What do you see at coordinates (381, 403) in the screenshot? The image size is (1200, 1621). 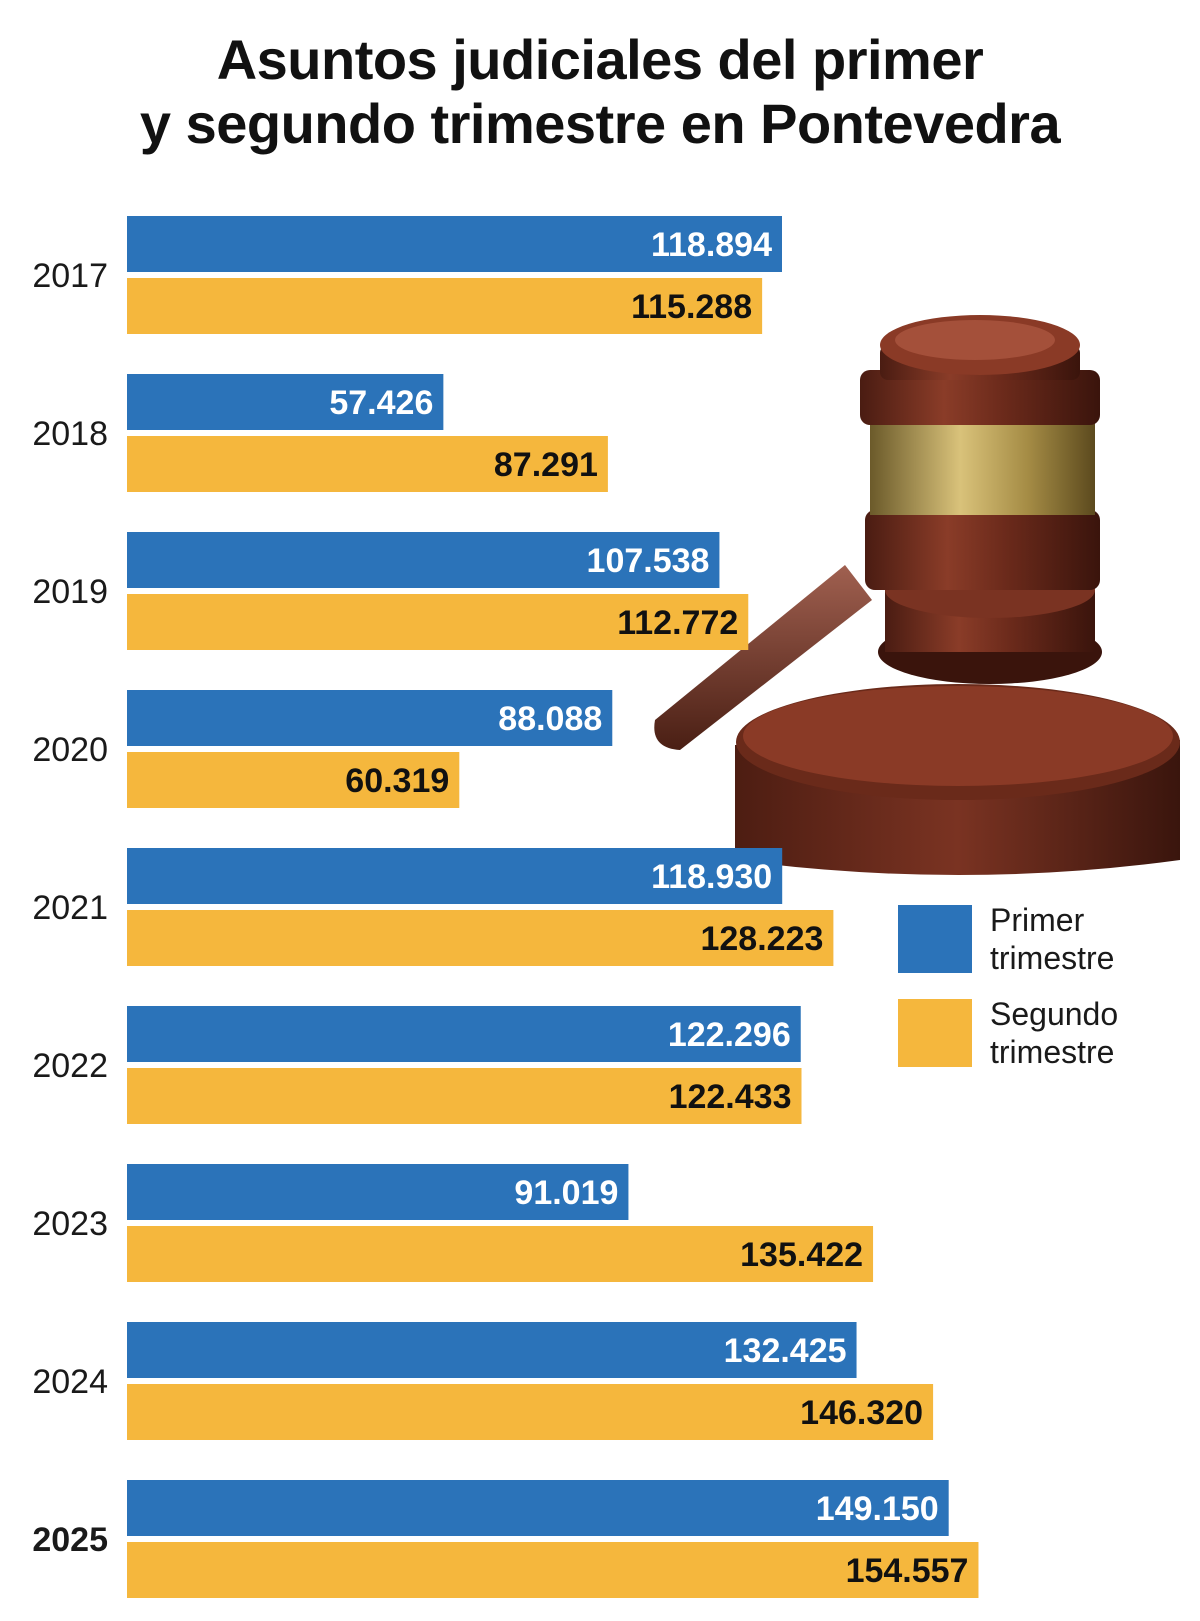 I see `data-label-primer-2018: 57.426` at bounding box center [381, 403].